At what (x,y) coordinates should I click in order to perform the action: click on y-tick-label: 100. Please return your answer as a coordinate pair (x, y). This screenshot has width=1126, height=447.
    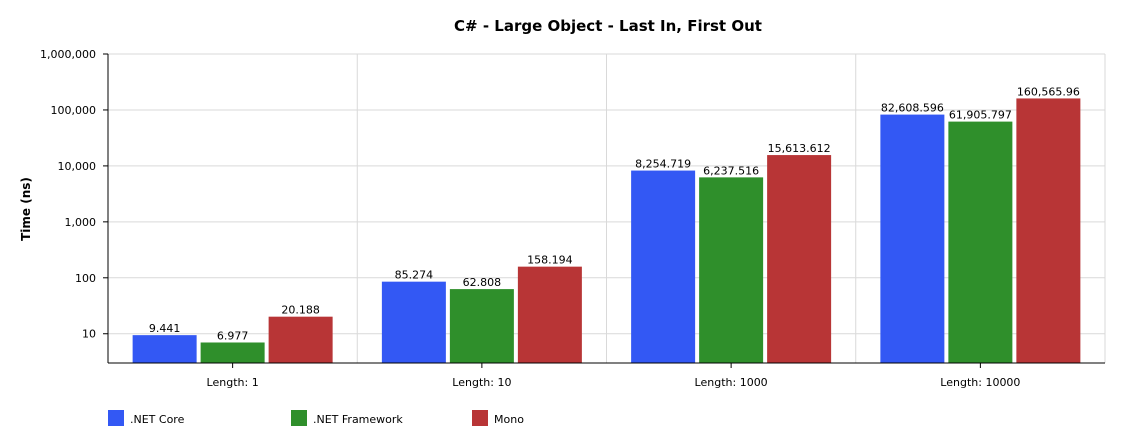
    Looking at the image, I should click on (85, 278).